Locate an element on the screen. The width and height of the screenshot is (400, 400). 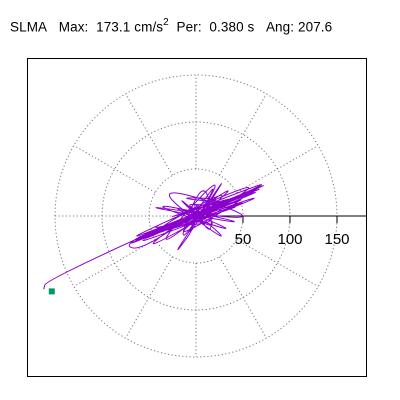
angle-label: Ang: is located at coordinates (280, 27).